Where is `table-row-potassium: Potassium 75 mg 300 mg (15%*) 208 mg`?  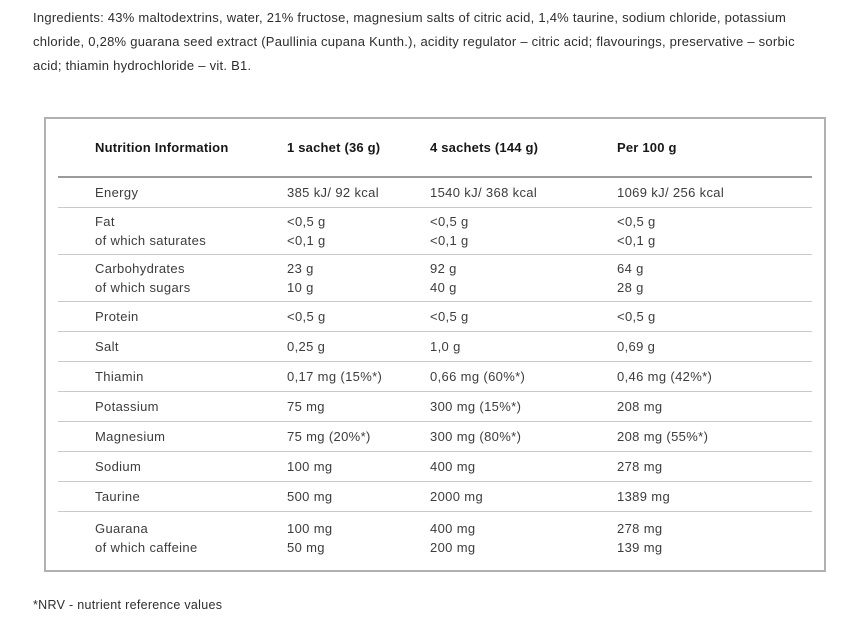
table-row-potassium: Potassium 75 mg 300 mg (15%*) 208 mg is located at coordinates (435, 407).